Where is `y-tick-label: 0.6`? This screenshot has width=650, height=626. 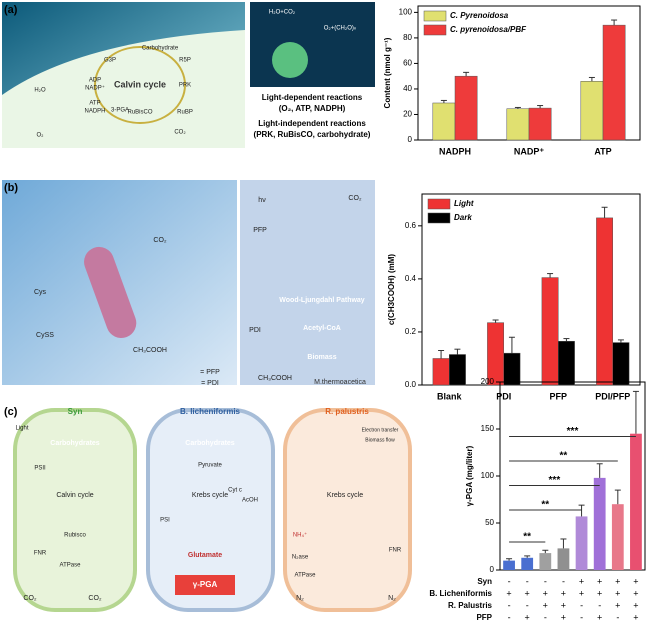
y-tick-label: 0.6 is located at coordinates (411, 225).